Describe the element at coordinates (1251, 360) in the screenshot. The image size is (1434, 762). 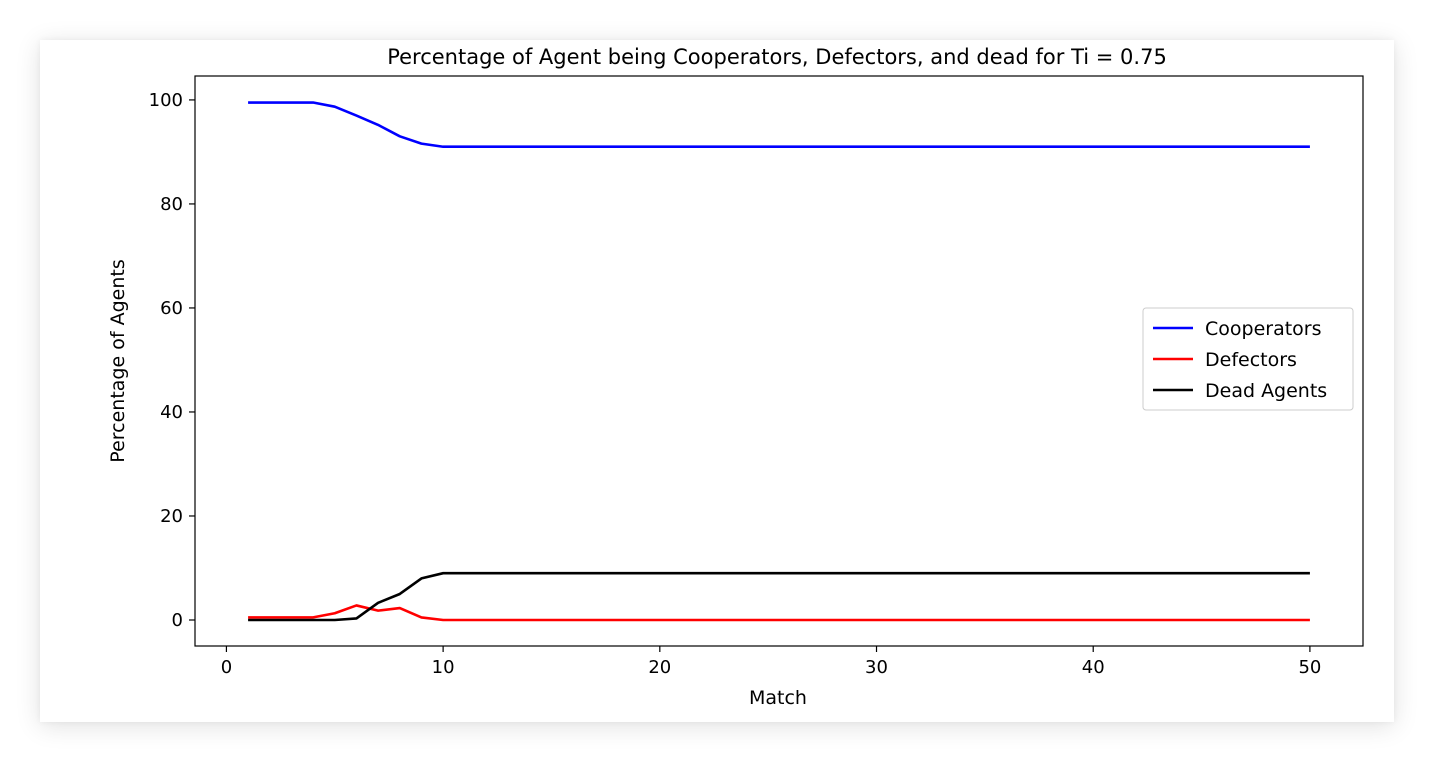
I see `legend-label-1: Defectors` at that location.